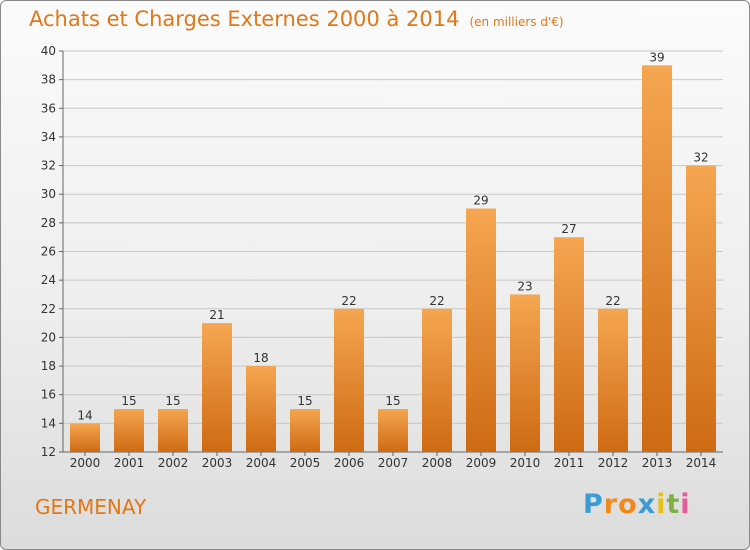 The height and width of the screenshot is (550, 750). I want to click on data-label: 14, so click(84, 415).